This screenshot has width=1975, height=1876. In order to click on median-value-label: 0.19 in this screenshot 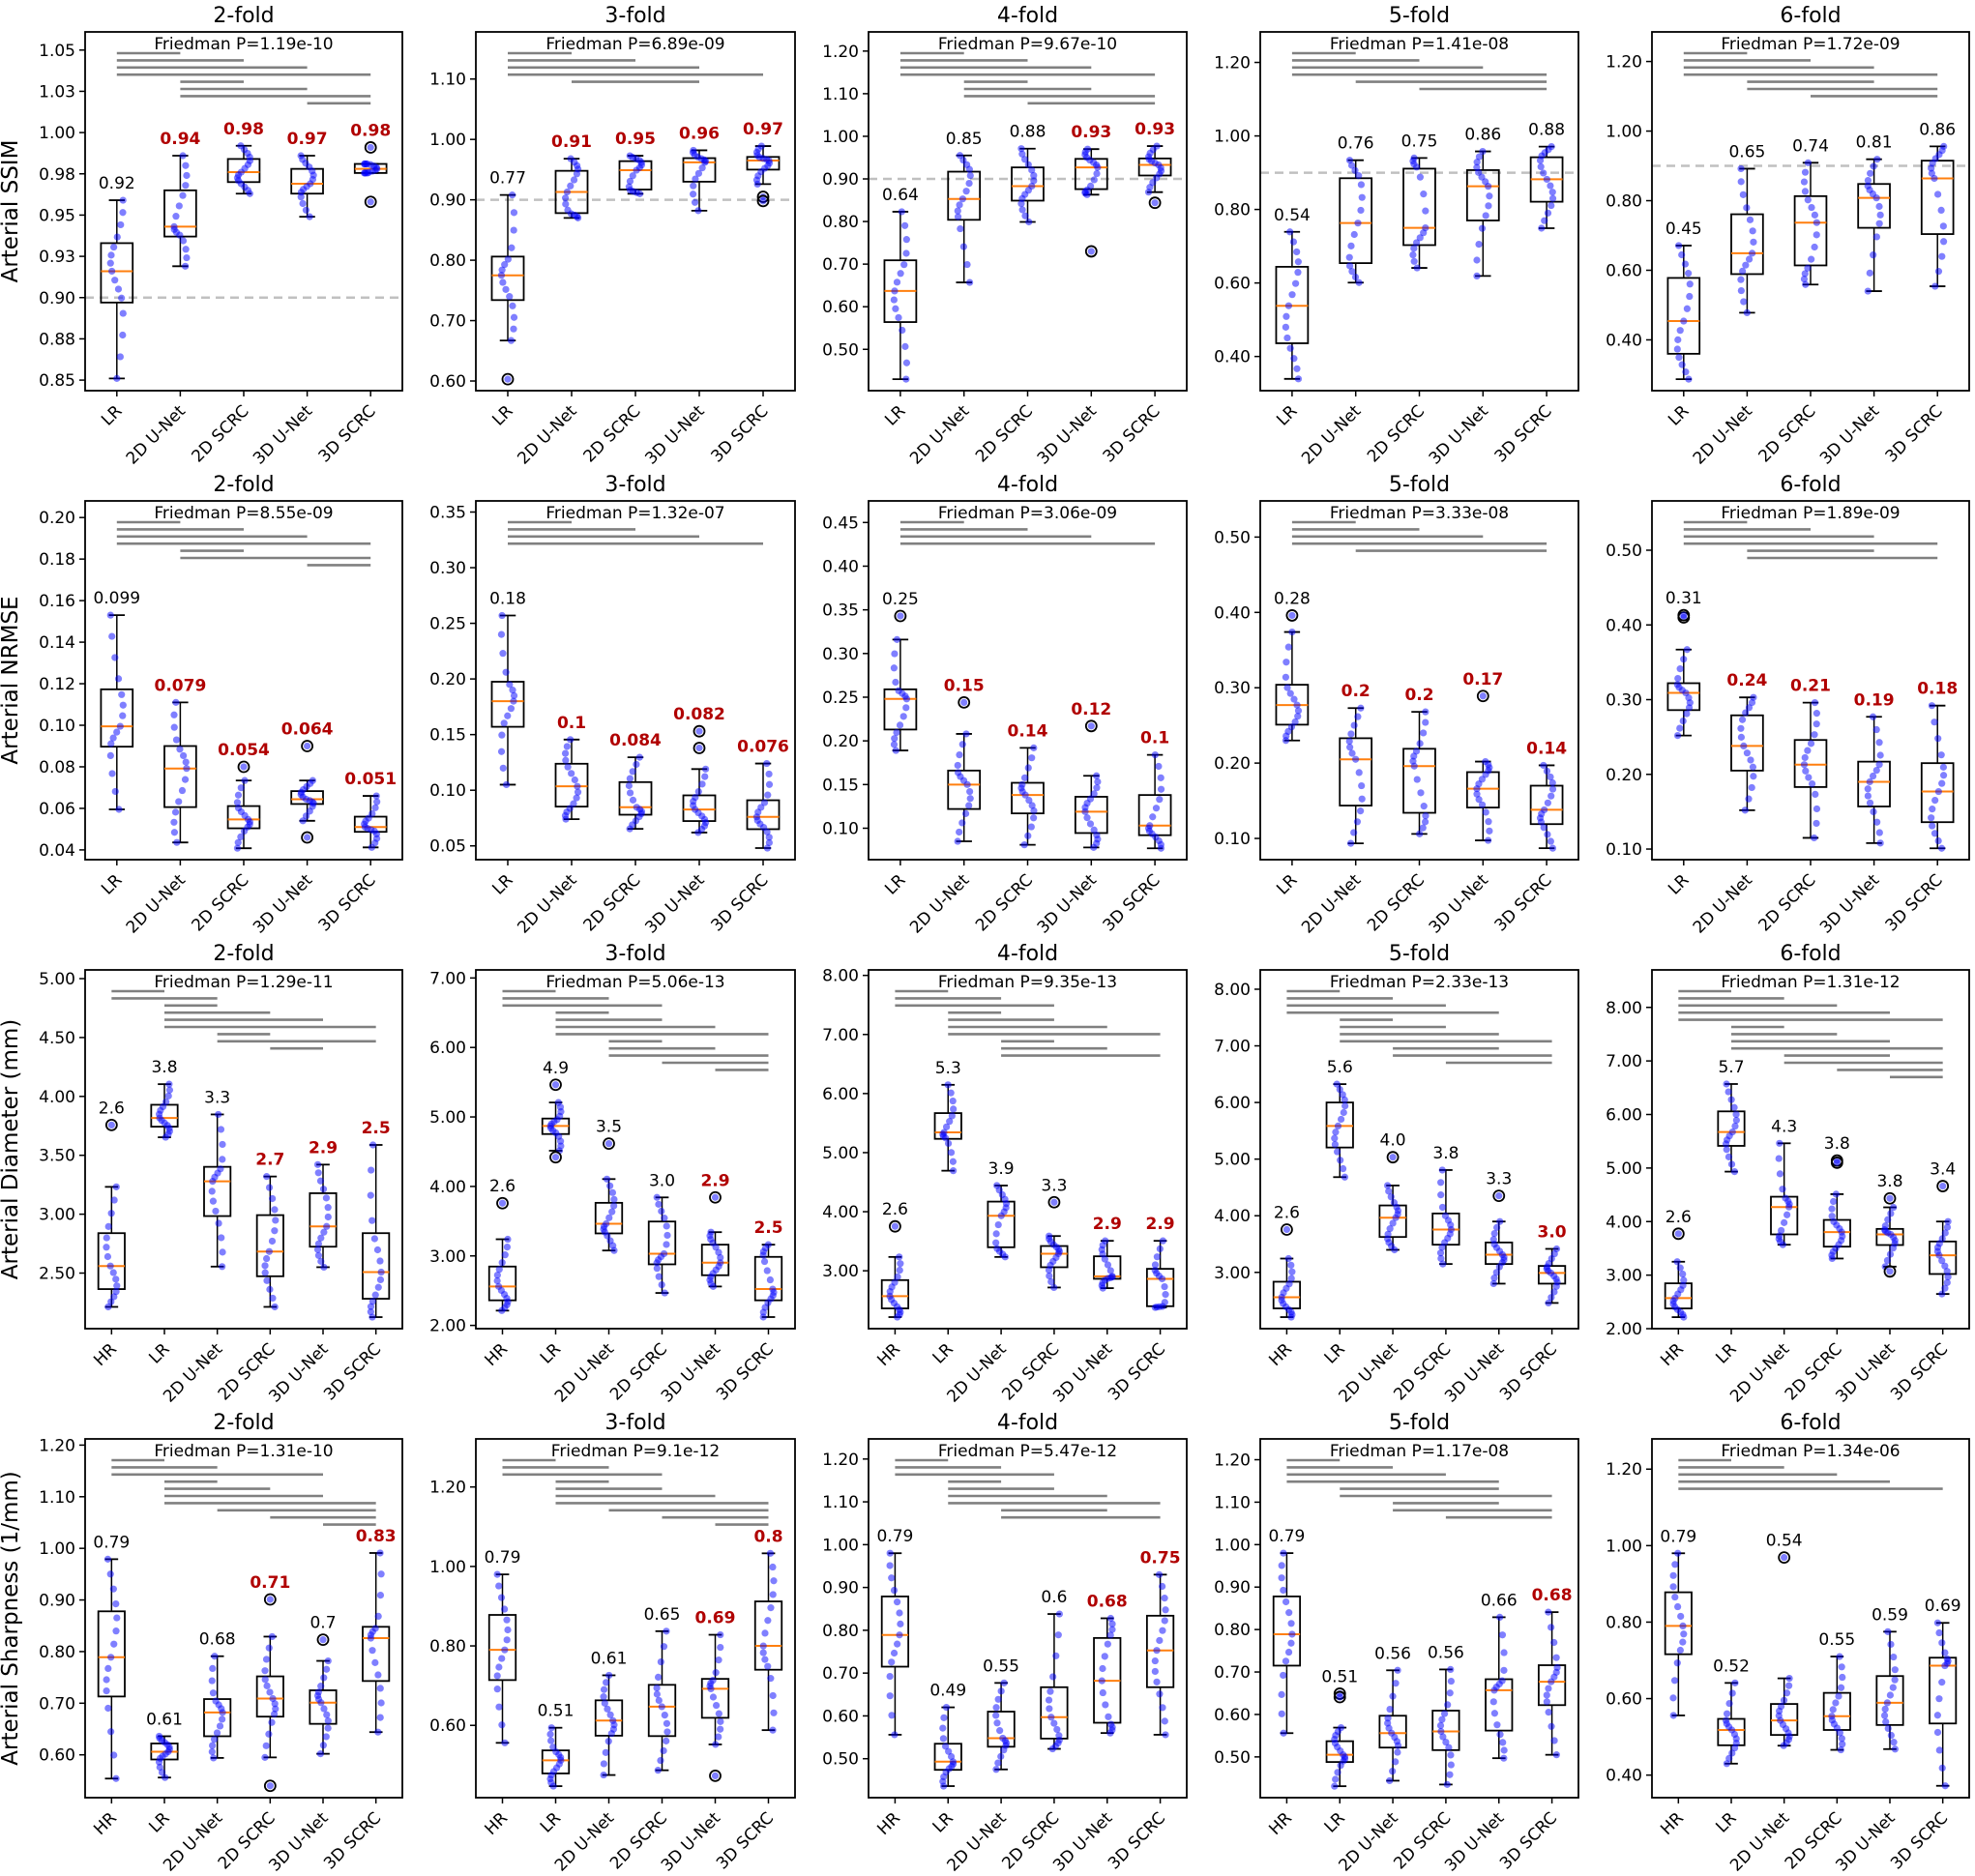, I will do `click(1874, 700)`.